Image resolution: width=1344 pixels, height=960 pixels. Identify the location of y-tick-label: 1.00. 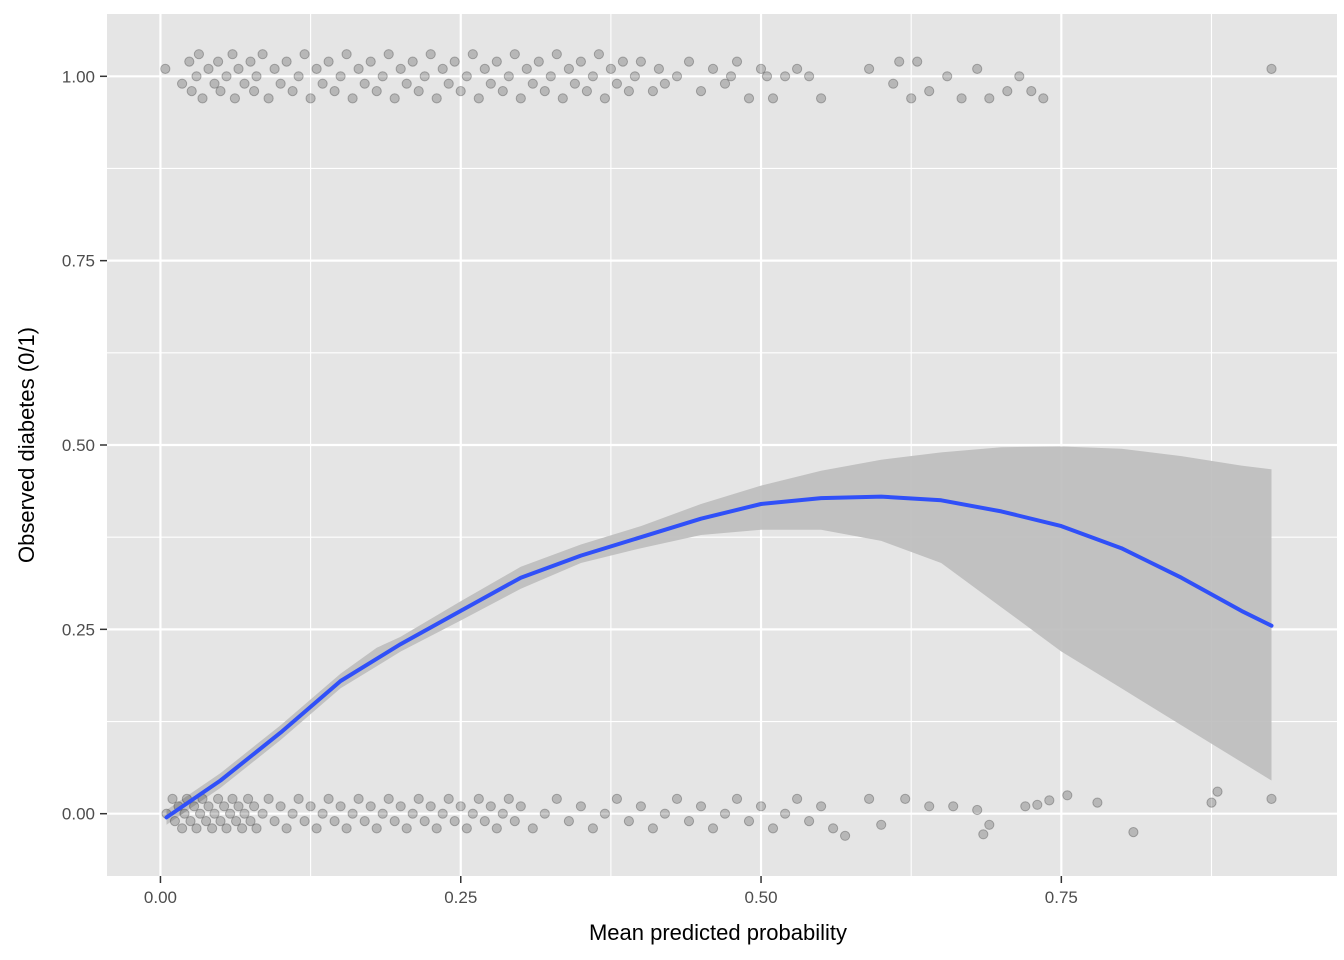
(78, 76).